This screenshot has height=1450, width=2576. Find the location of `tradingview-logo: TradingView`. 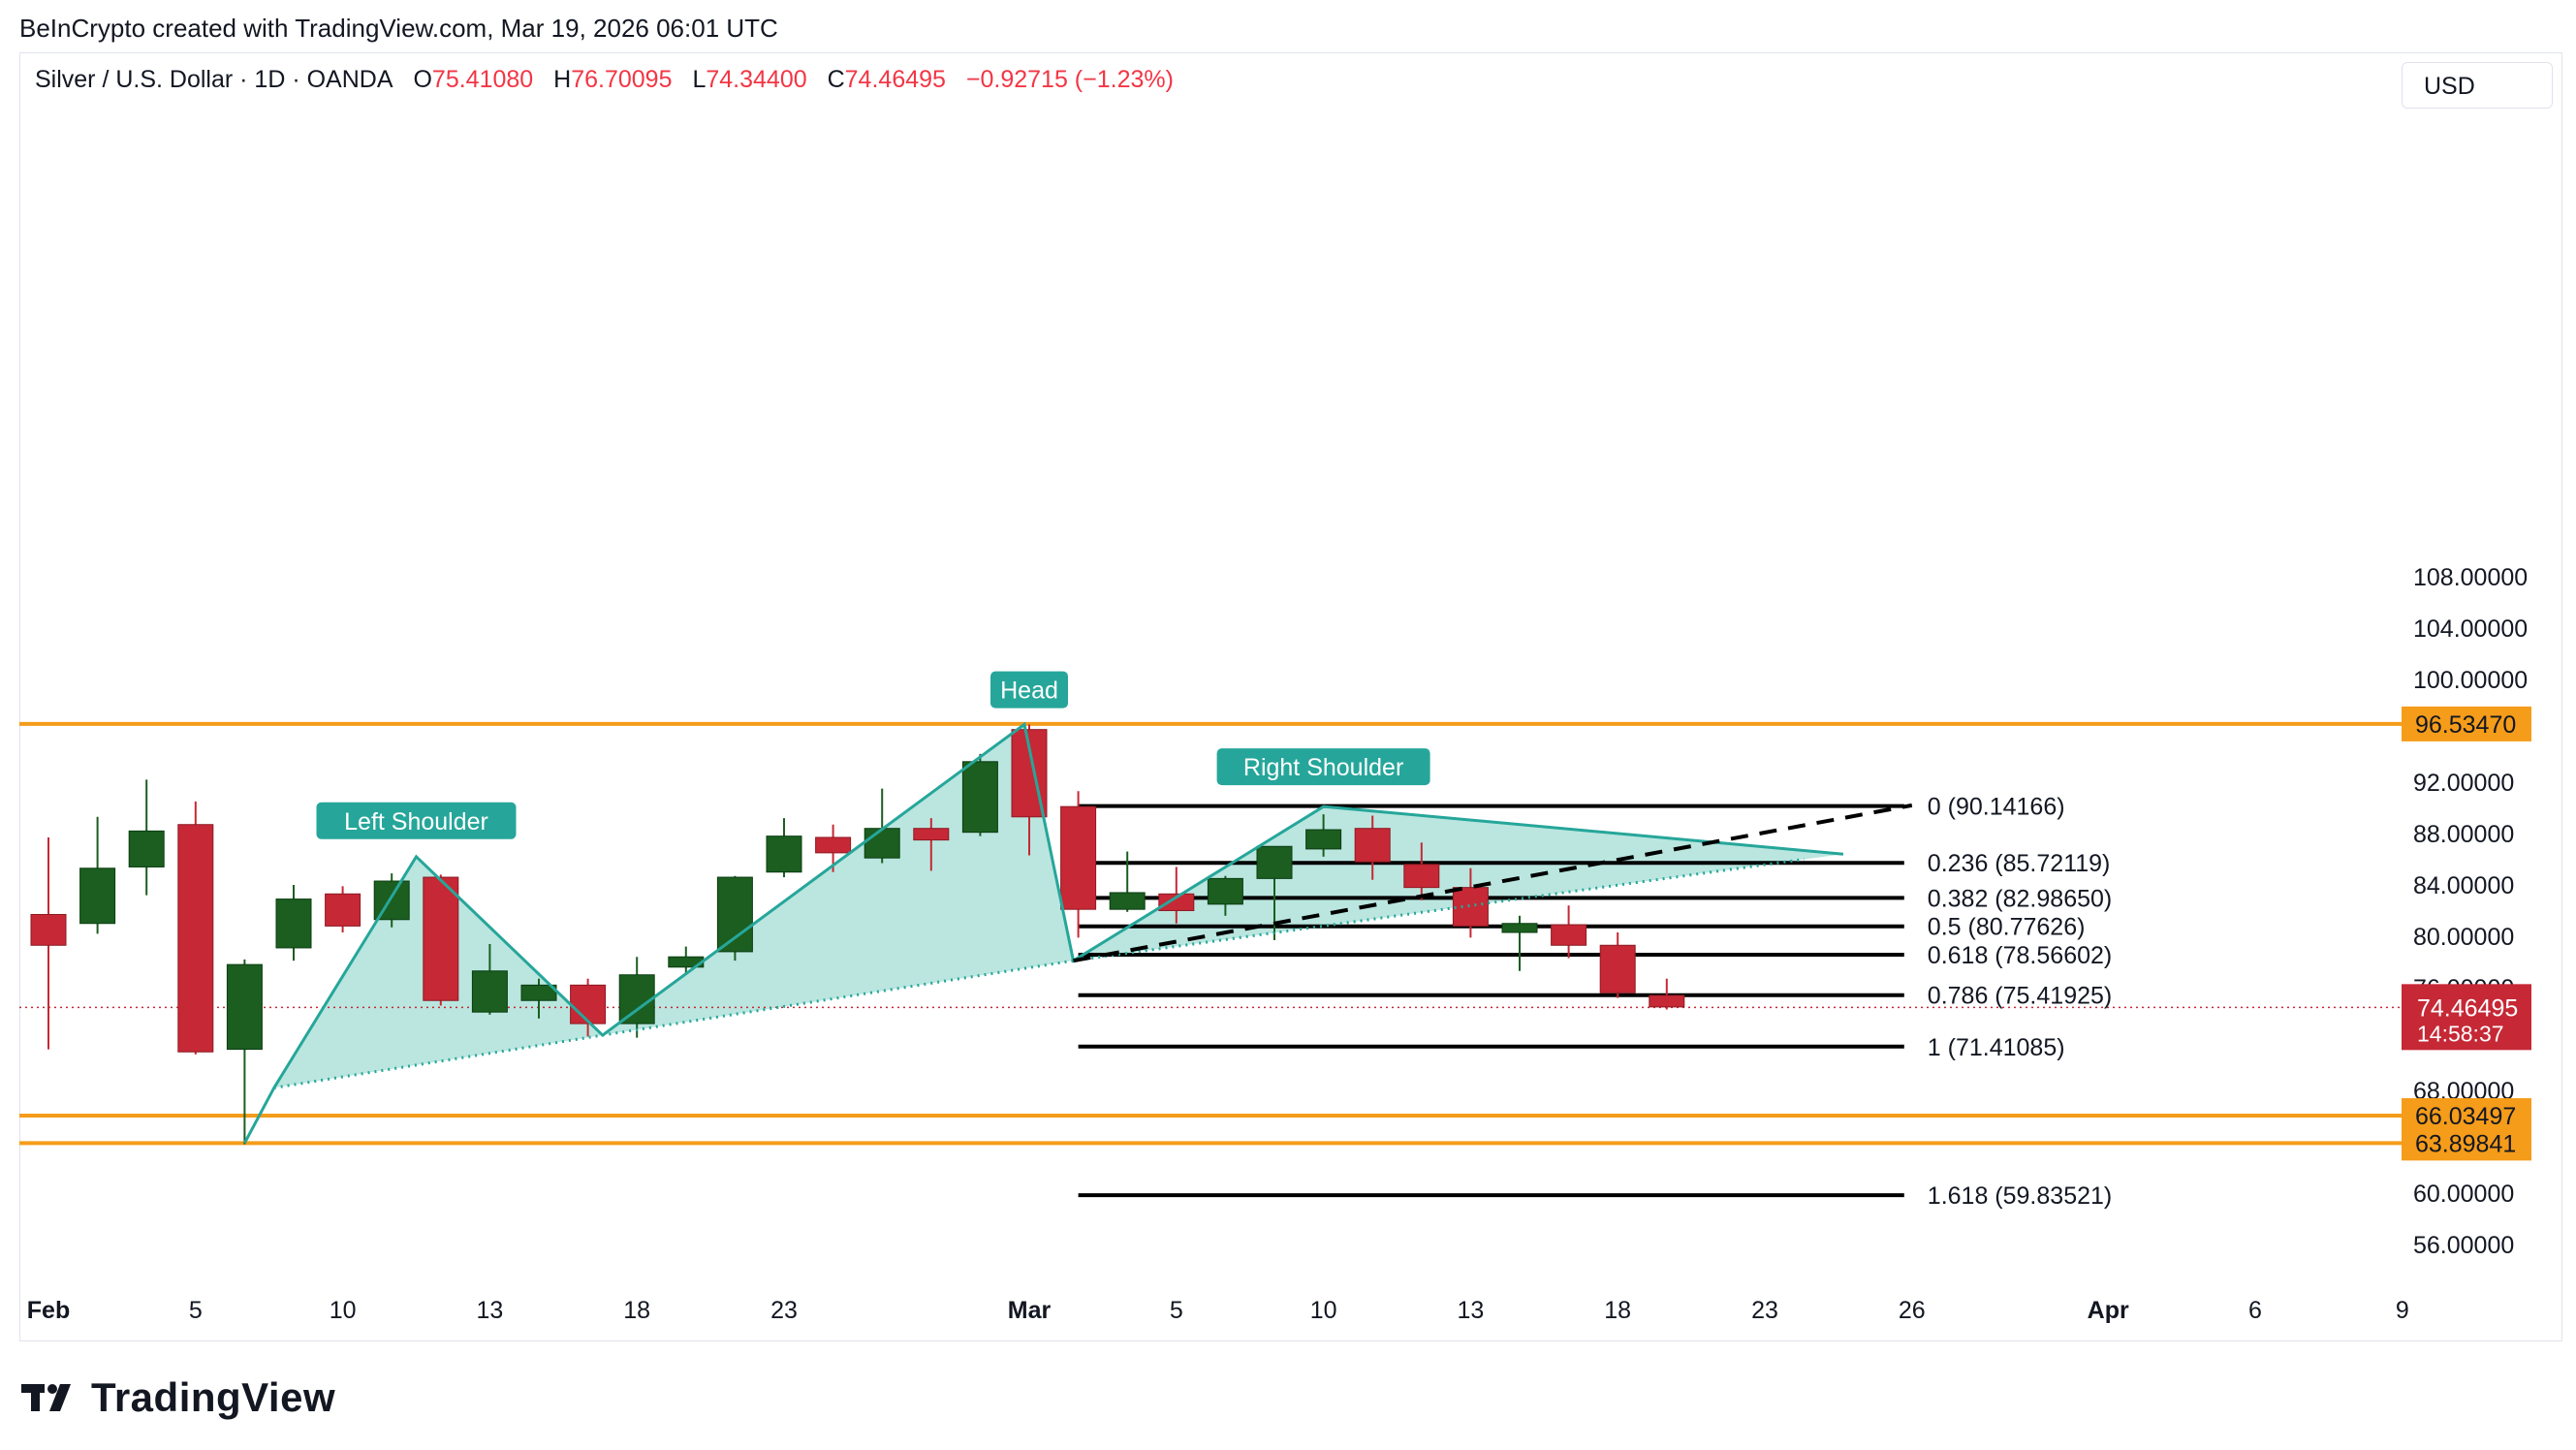

tradingview-logo: TradingView is located at coordinates (178, 1397).